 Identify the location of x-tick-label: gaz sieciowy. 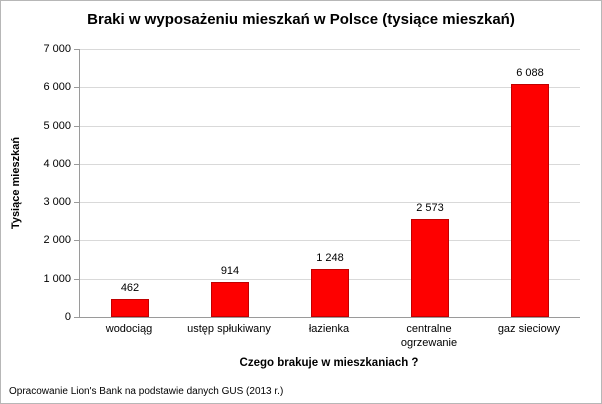
(529, 329).